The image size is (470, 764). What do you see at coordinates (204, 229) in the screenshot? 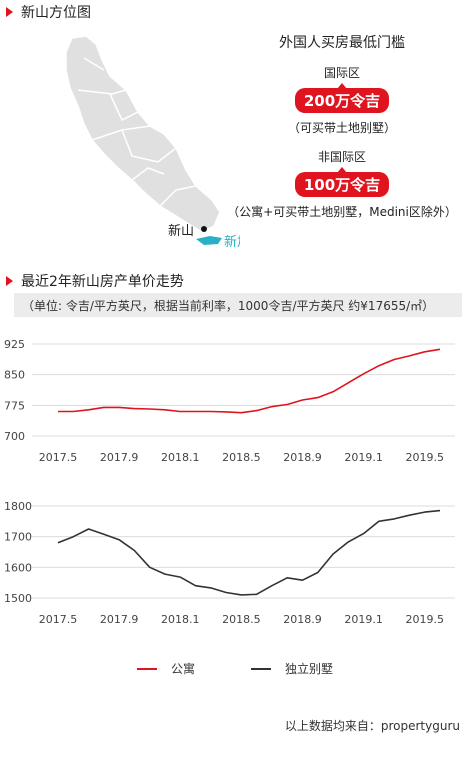
I see `johor-bahru-dot` at bounding box center [204, 229].